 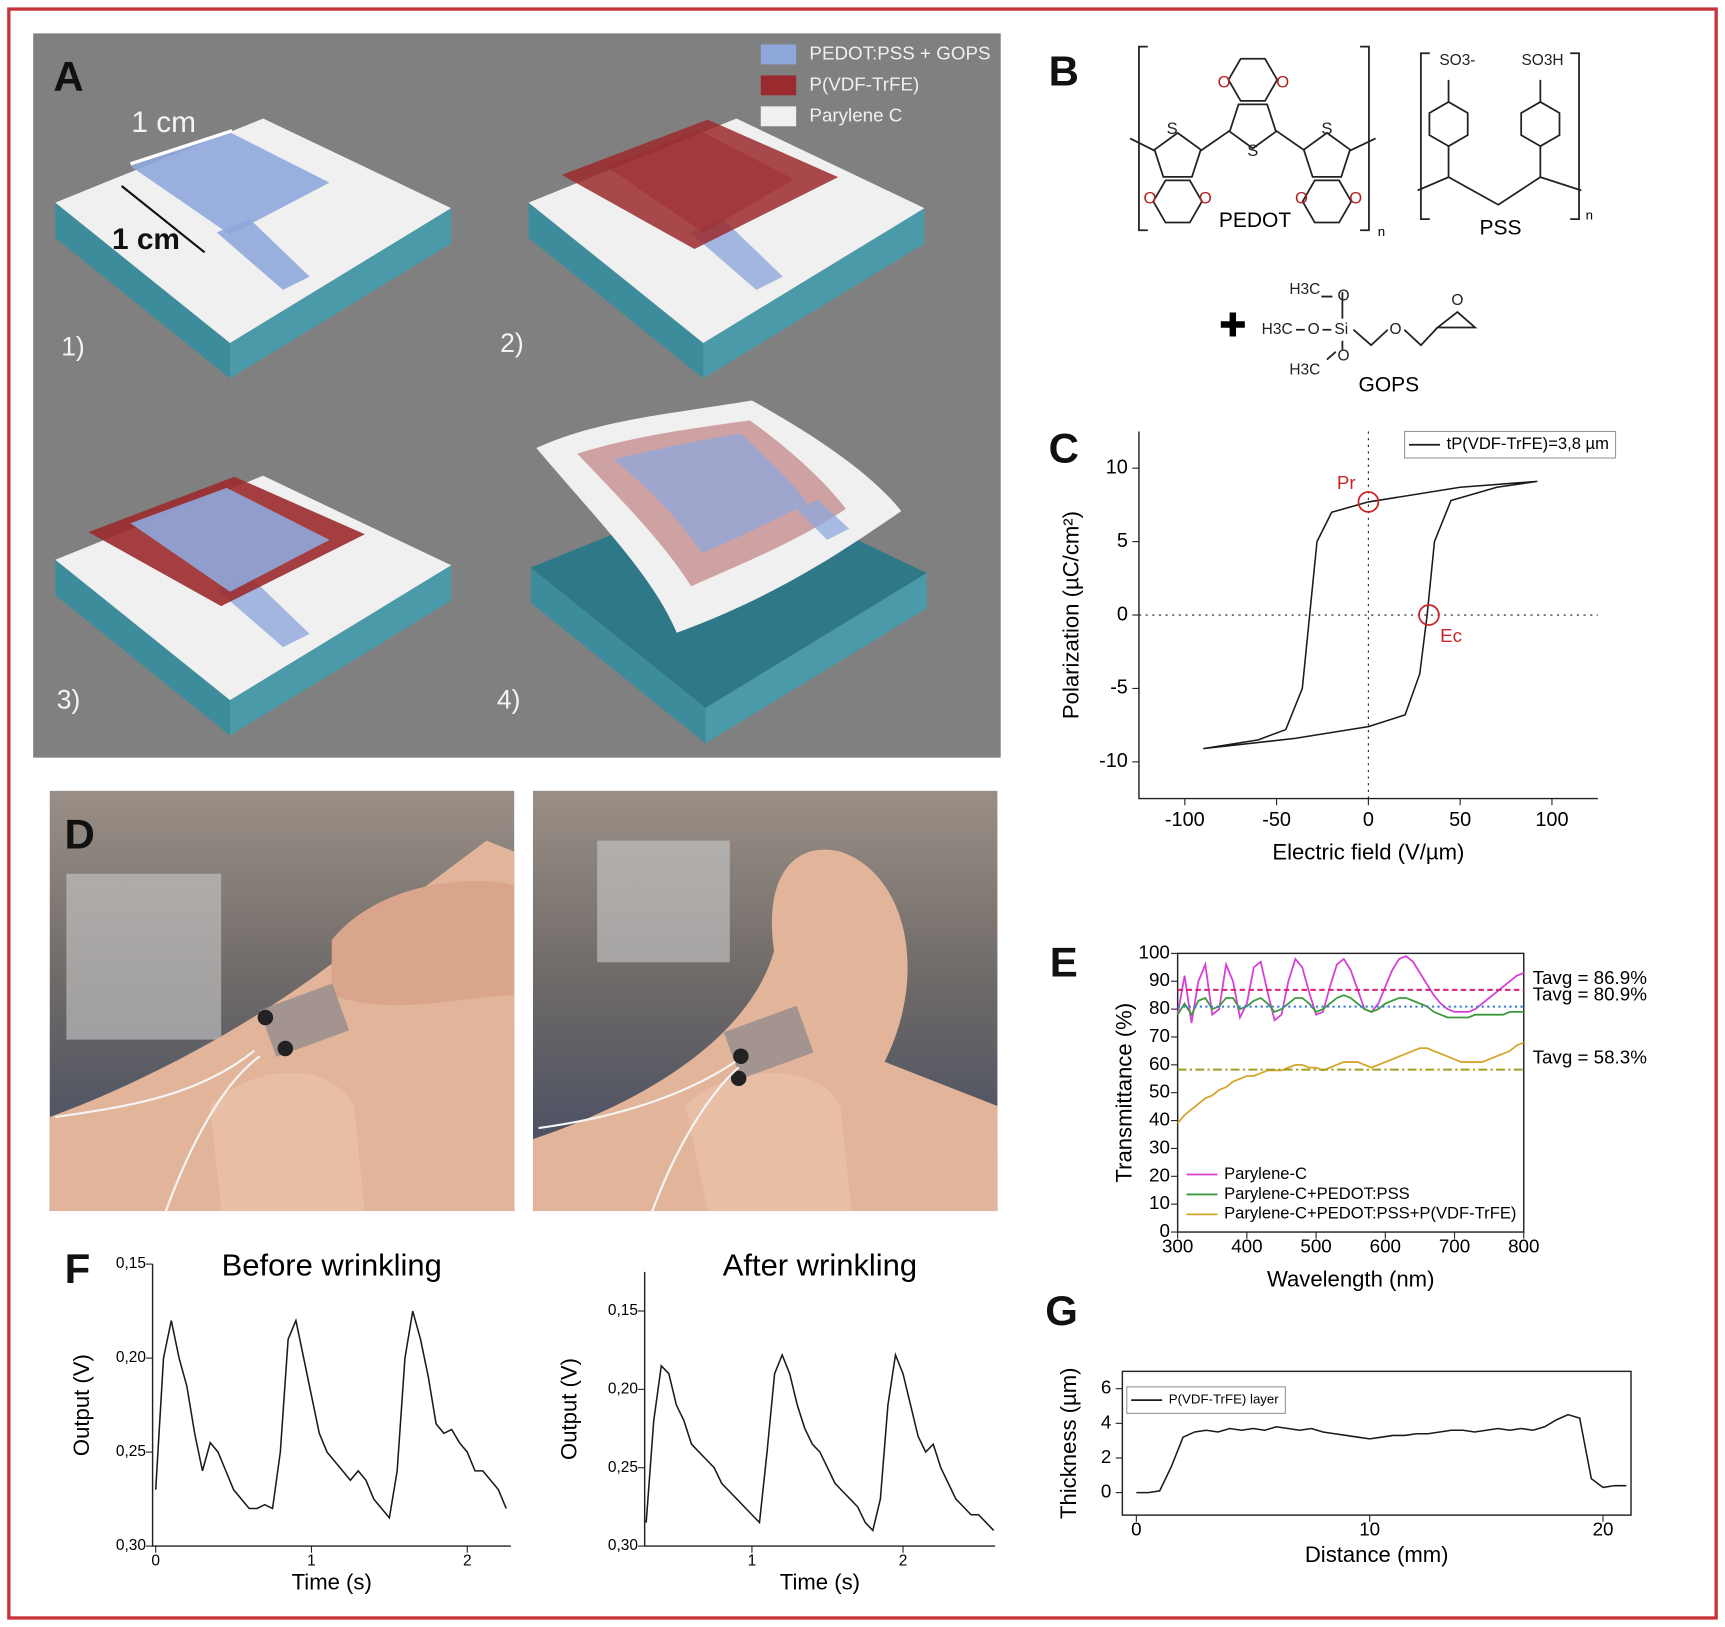 I want to click on y-tick-label: 0, so click(x=1164, y=1230).